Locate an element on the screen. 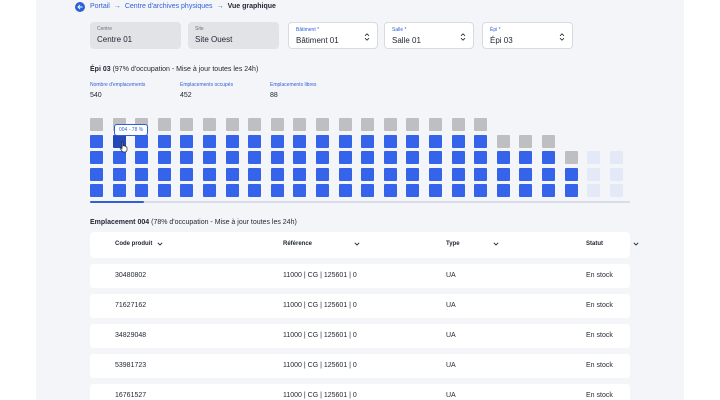 This screenshot has width=720, height=400. column-header-code: Code produit is located at coordinates (139, 244).